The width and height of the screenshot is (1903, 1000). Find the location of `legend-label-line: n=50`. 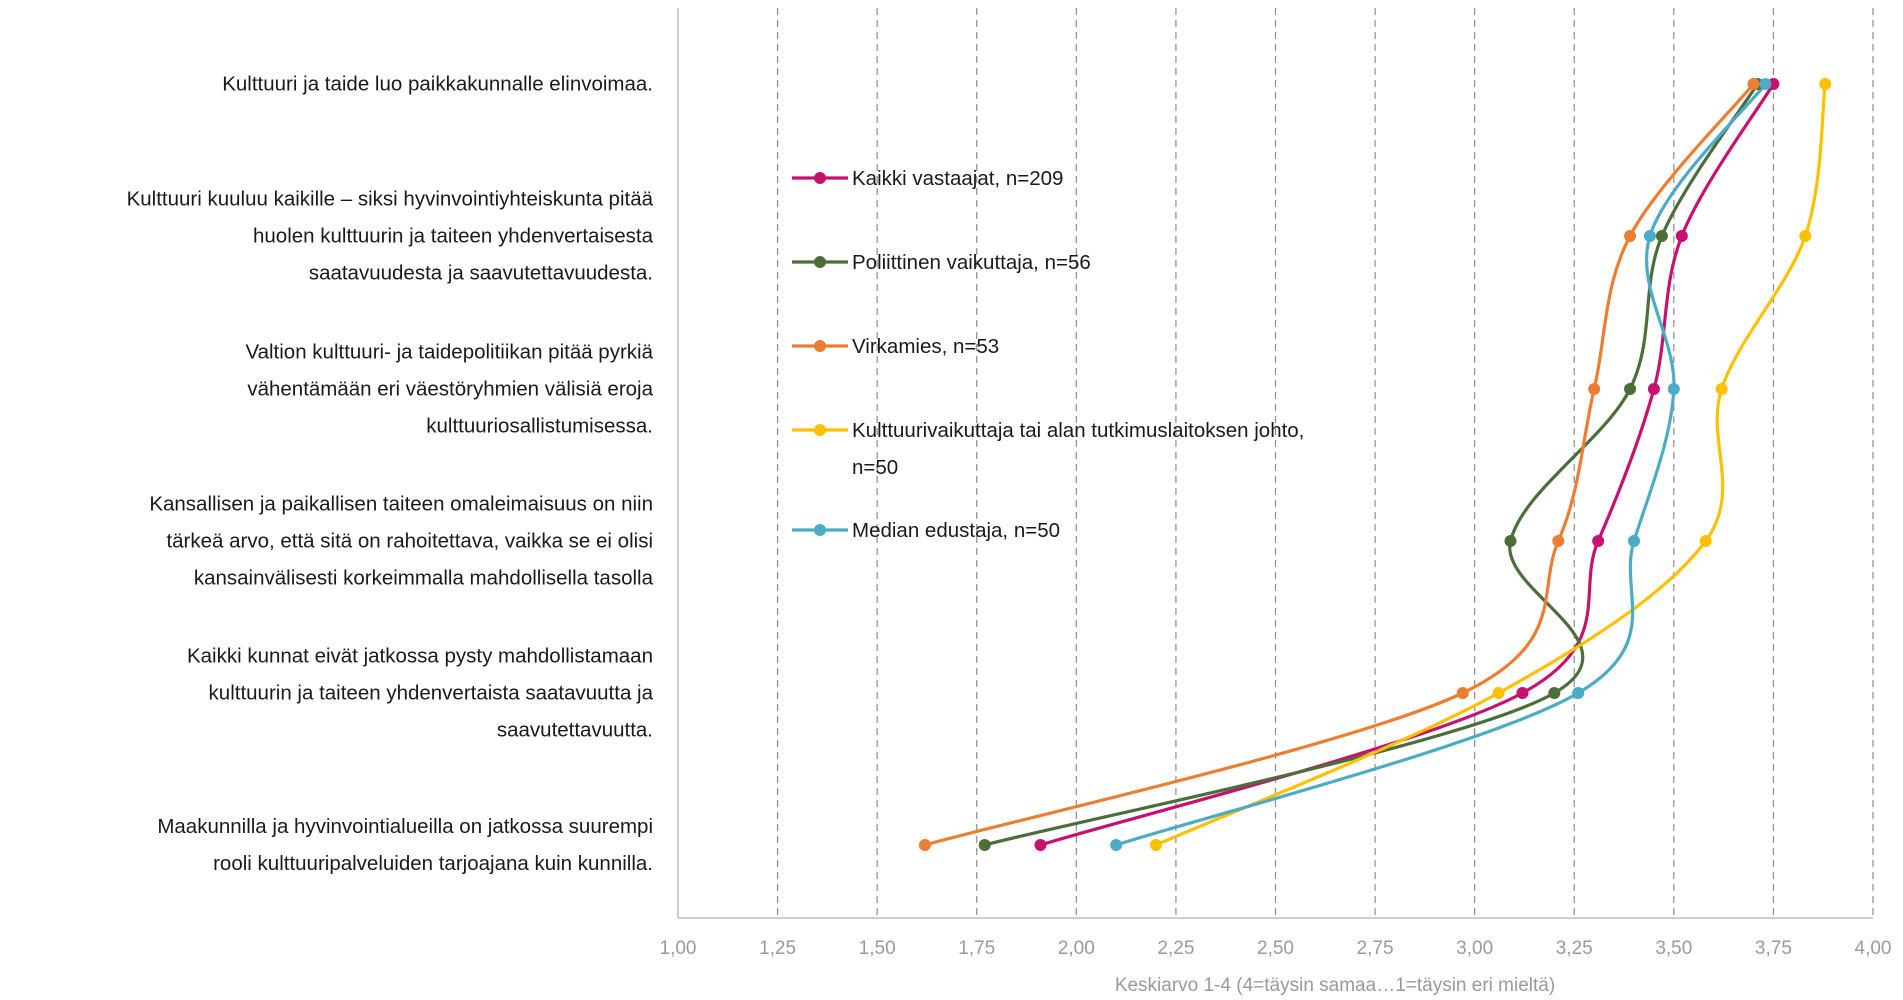

legend-label-line: n=50 is located at coordinates (875, 467).